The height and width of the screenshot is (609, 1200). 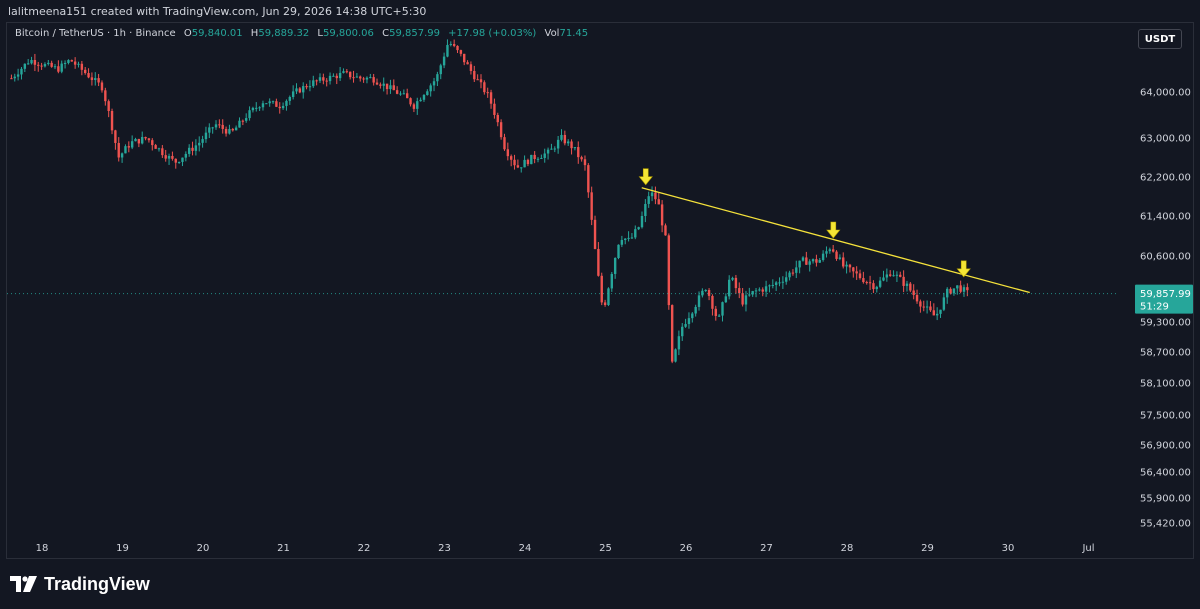 I want to click on trendline-mark, so click(x=835, y=240).